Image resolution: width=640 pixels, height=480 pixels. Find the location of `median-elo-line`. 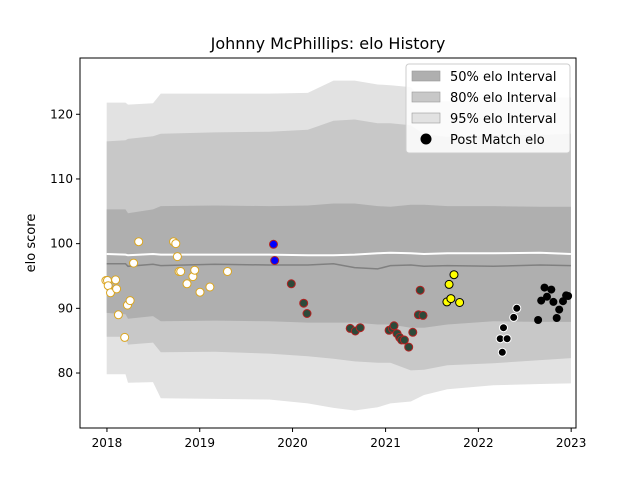

median-elo-line is located at coordinates (338, 254).